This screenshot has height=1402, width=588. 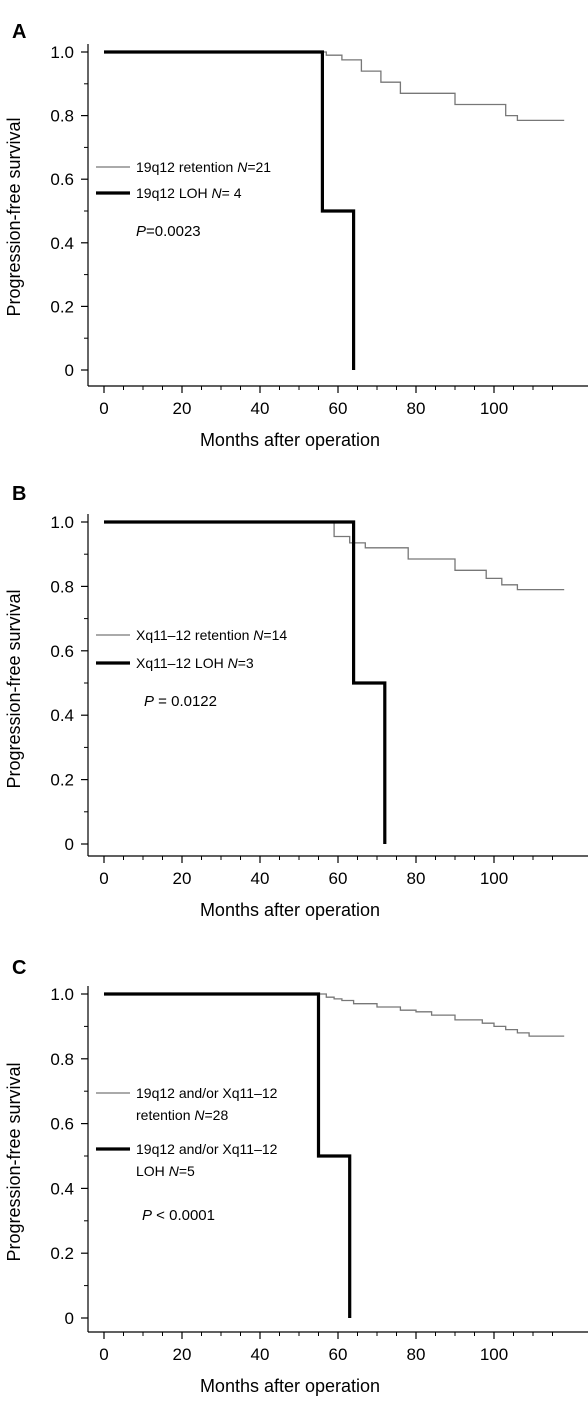 What do you see at coordinates (246, 663) in the screenshot?
I see `legend-label-part-2: =3` at bounding box center [246, 663].